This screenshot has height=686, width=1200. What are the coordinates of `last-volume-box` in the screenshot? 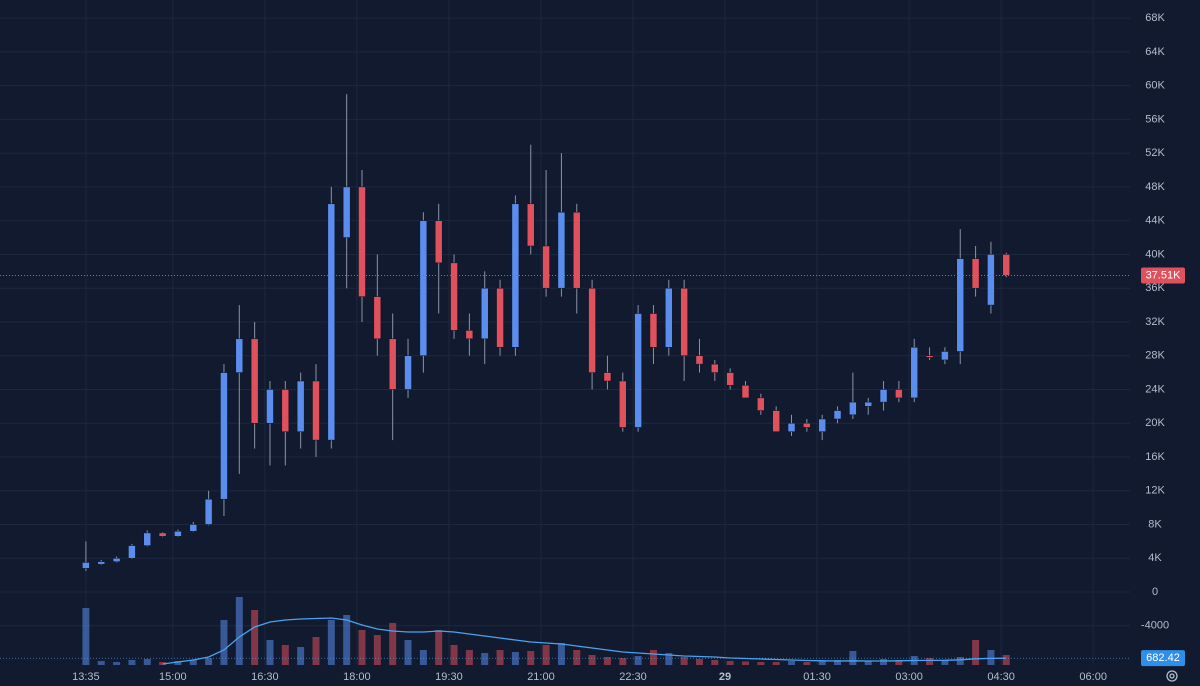 It's located at (1163, 658).